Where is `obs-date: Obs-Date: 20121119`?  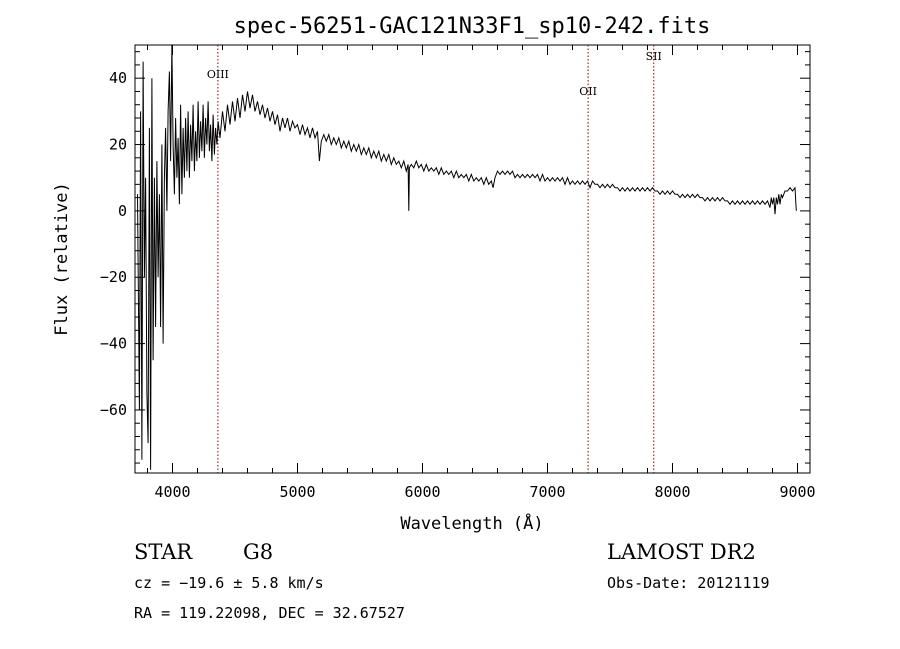
obs-date: Obs-Date: 20121119 is located at coordinates (688, 583).